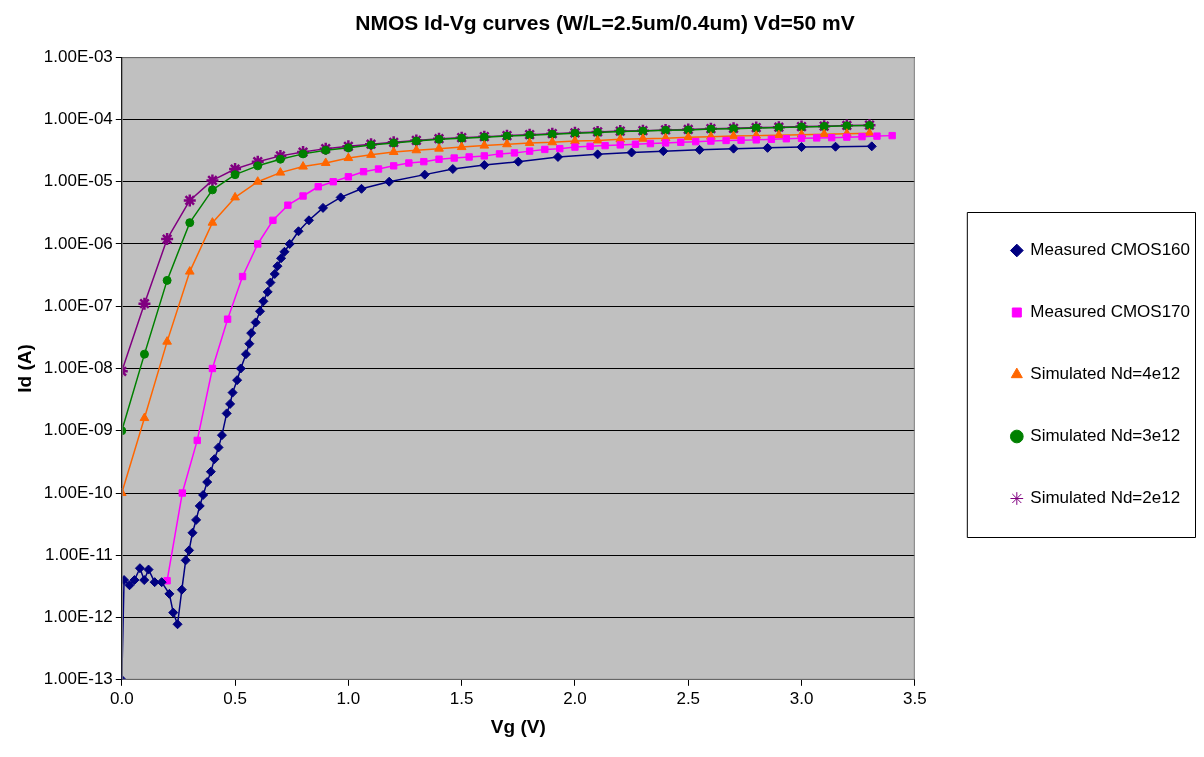  Describe the element at coordinates (605, 23) in the screenshot. I see `chart-title: NMOS Id-Vg curves (W/L=2.5um/0.4um) Vd=50 mV` at that location.